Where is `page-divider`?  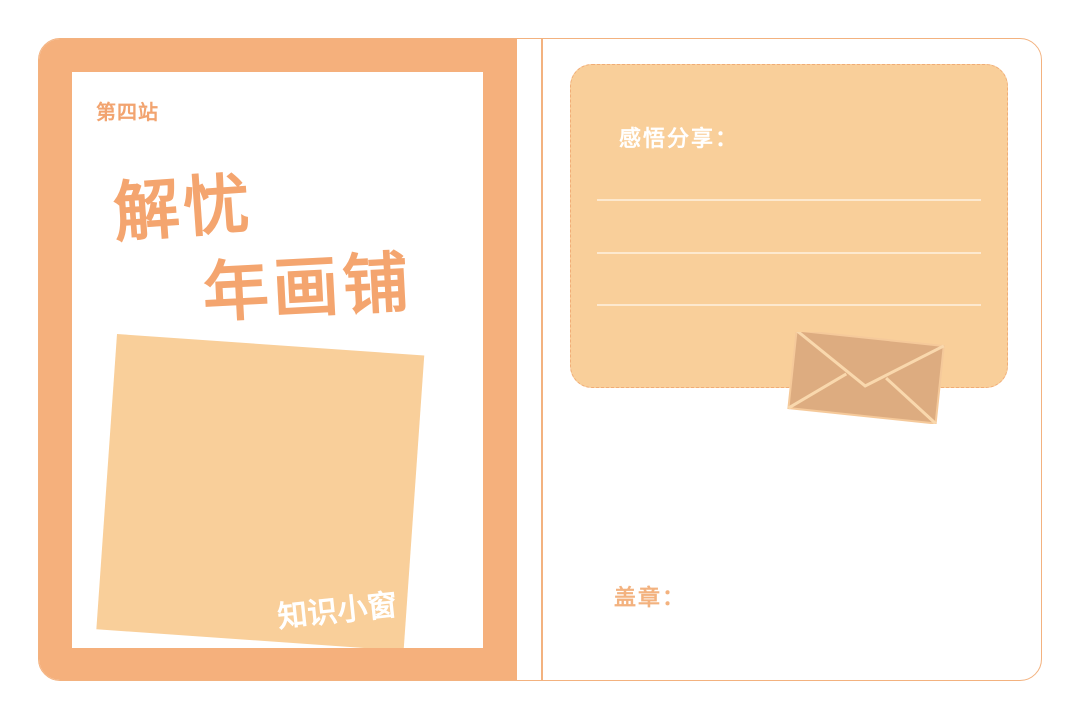 page-divider is located at coordinates (542, 359).